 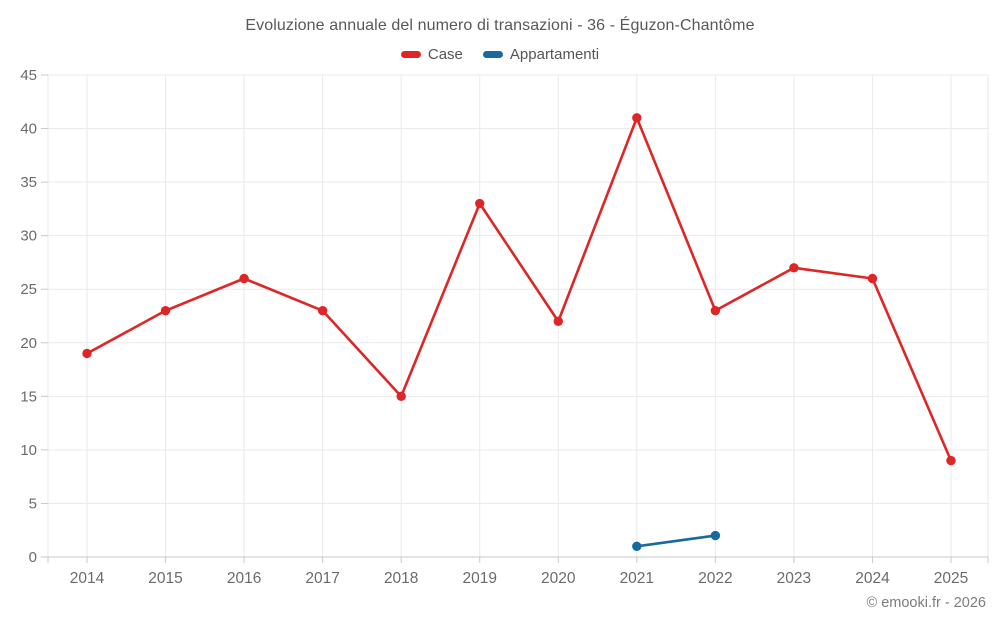 What do you see at coordinates (322, 310) in the screenshot?
I see `data-point-case-2017` at bounding box center [322, 310].